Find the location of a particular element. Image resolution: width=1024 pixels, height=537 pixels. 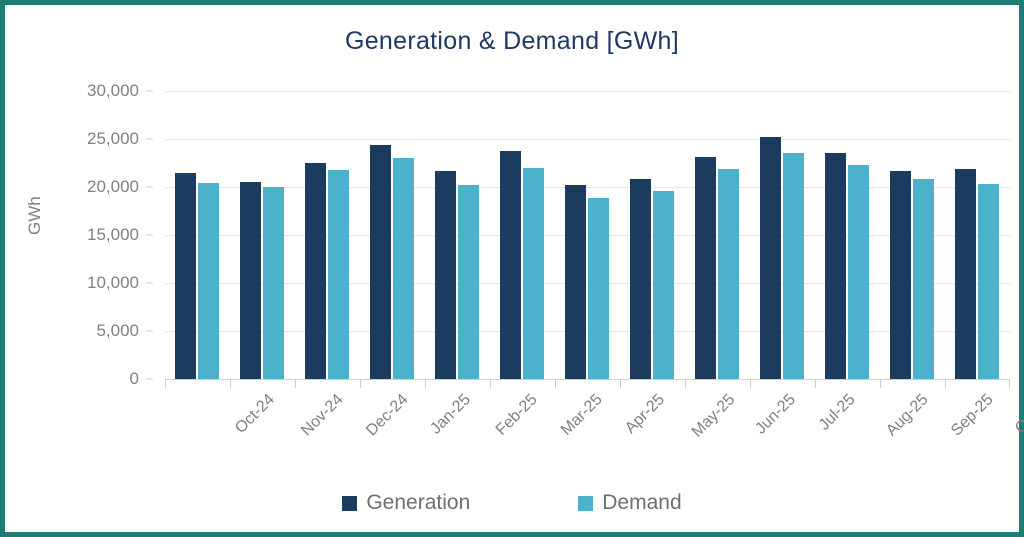

y-tick-label: 5,000 is located at coordinates (117, 330).